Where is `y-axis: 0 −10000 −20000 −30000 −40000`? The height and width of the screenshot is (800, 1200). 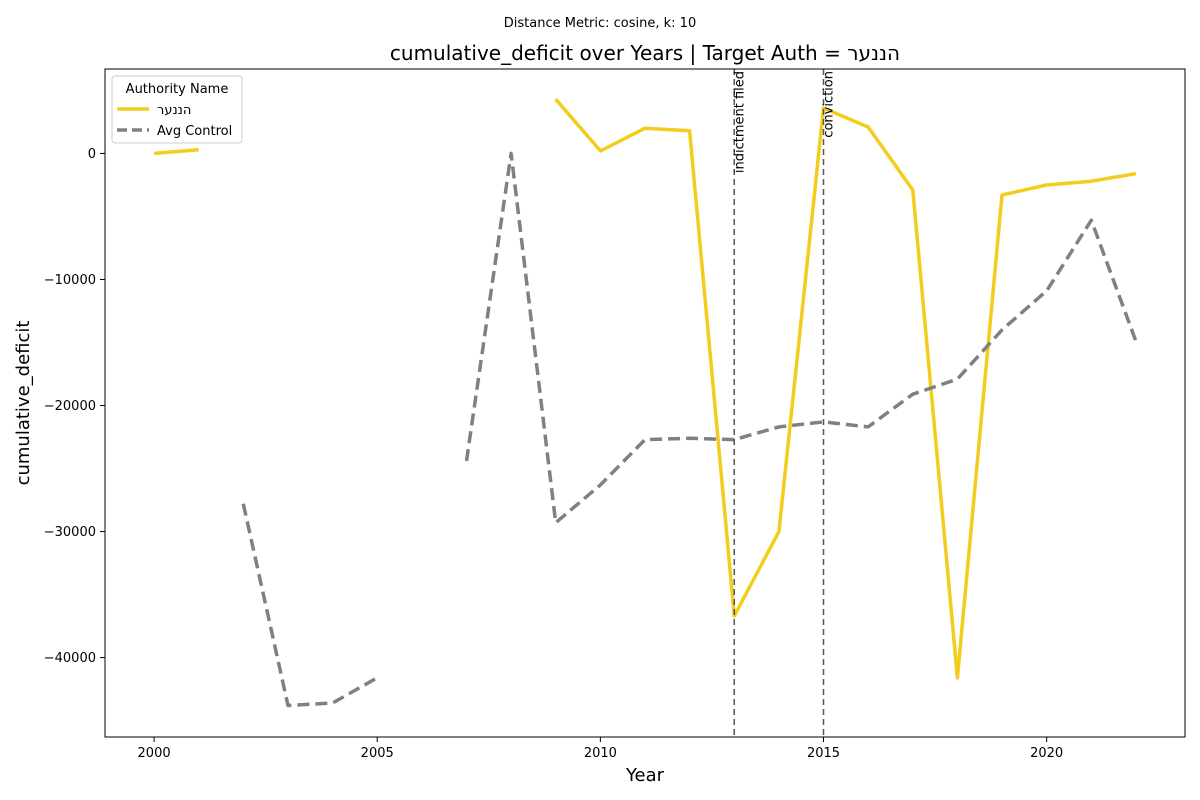
y-axis: 0 −10000 −20000 −30000 −40000 is located at coordinates (74, 406).